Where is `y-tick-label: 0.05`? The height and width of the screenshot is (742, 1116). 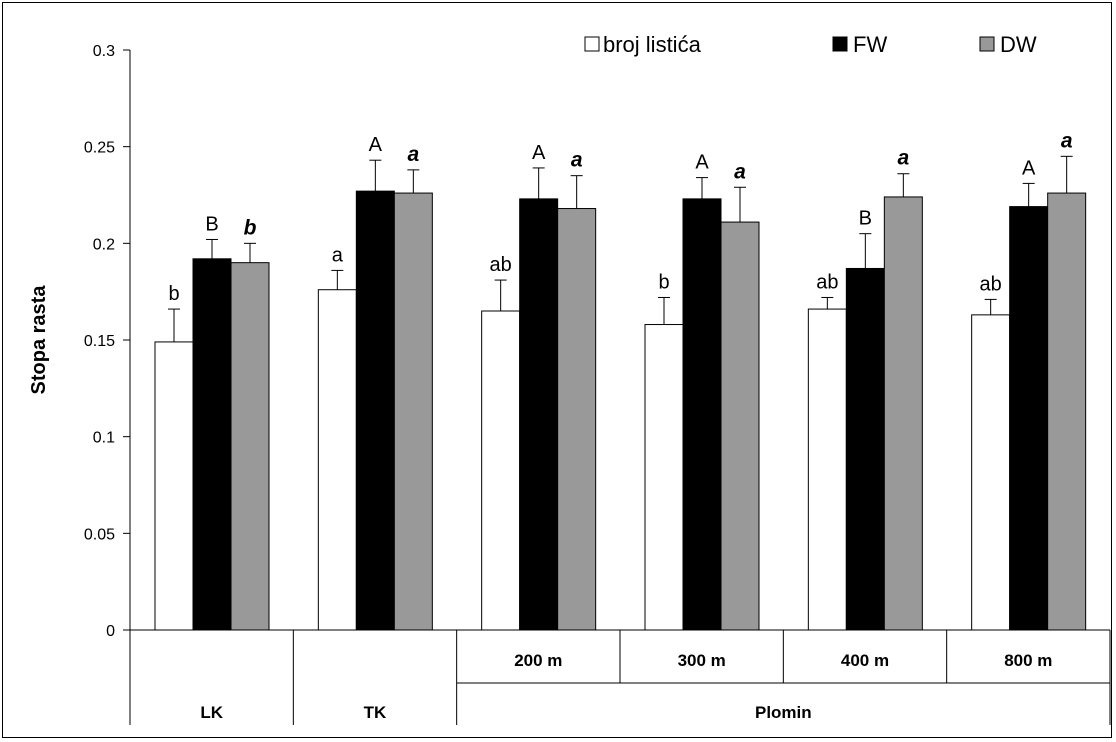 y-tick-label: 0.05 is located at coordinates (99, 534).